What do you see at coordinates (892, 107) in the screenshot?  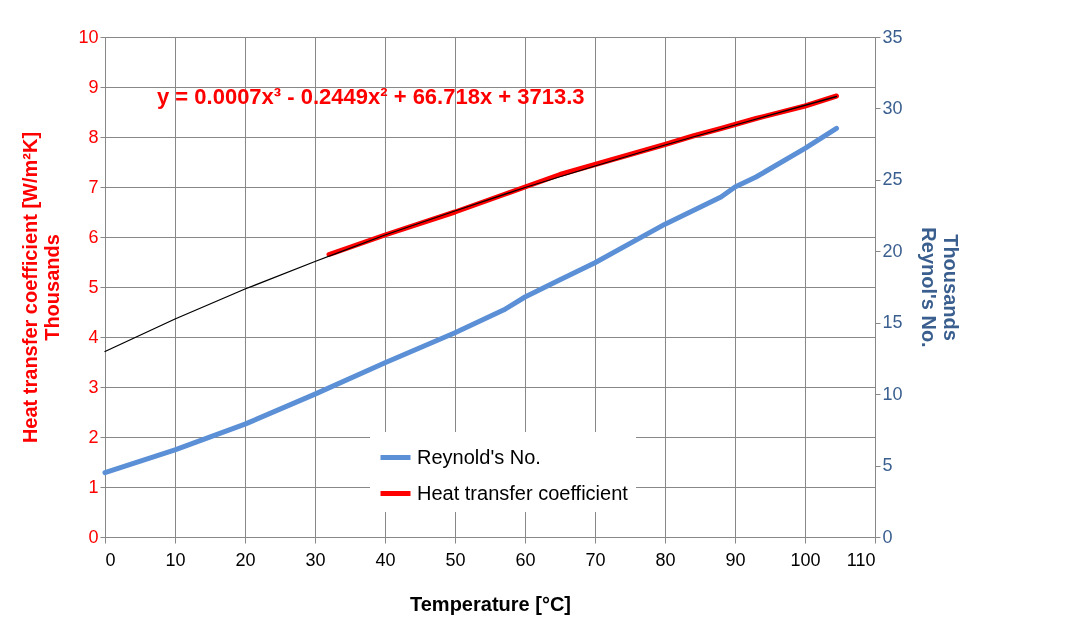 I see `y2-tick-label: 30` at bounding box center [892, 107].